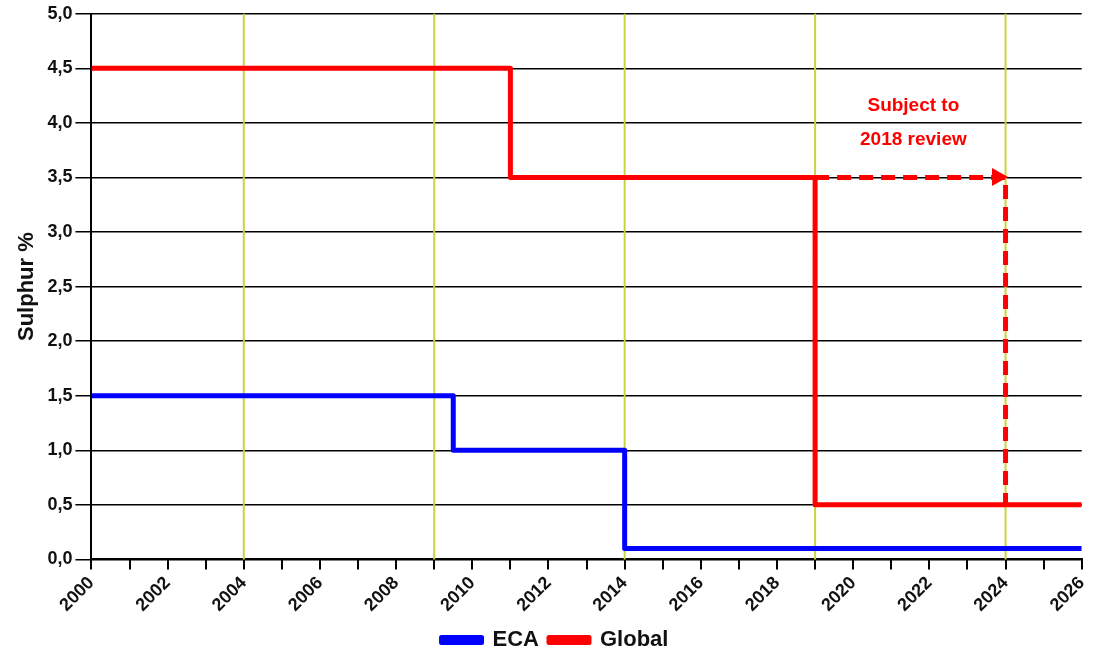 The width and height of the screenshot is (1100, 661). Describe the element at coordinates (60, 176) in the screenshot. I see `y-tick-label: 3,5` at that location.